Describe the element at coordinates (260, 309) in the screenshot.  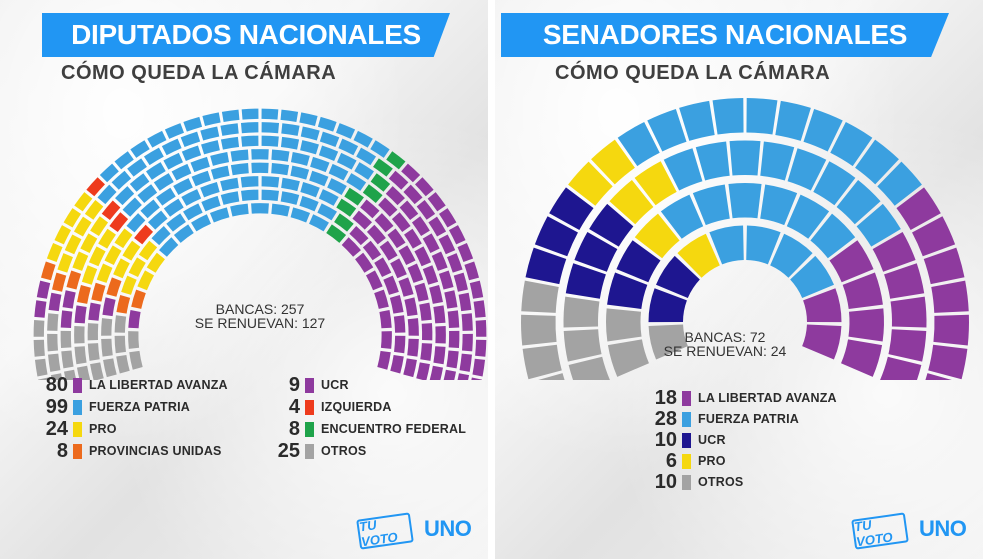
I see `diputados-seats-label: BANCAS: 257` at that location.